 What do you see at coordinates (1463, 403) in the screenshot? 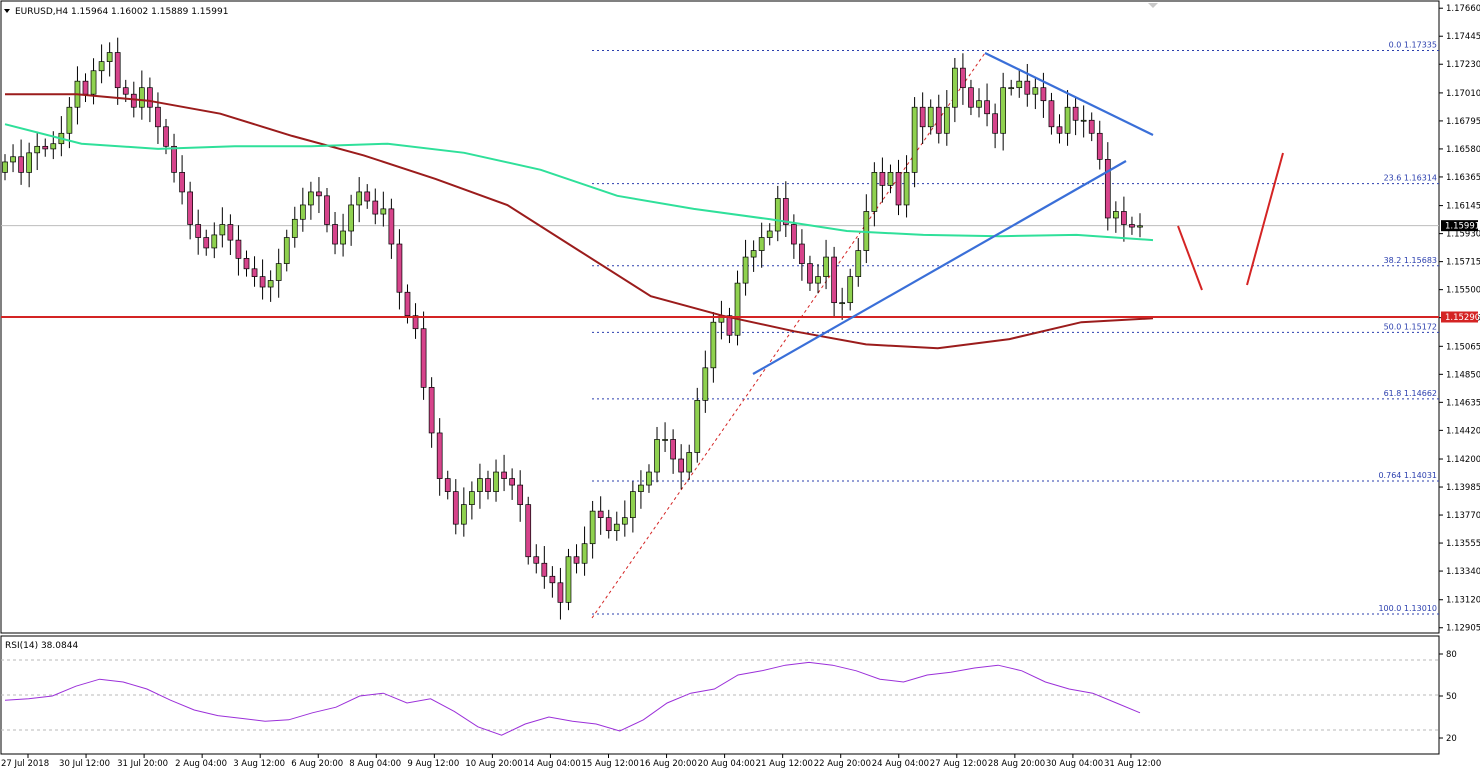
I see `price-tick-label: 1.14635` at bounding box center [1463, 403].